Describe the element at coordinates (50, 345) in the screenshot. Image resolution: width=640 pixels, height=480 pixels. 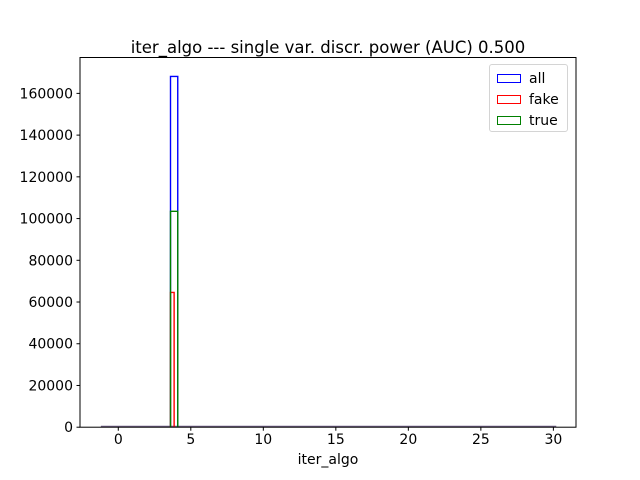
I see `y-tick-label: 40000` at that location.